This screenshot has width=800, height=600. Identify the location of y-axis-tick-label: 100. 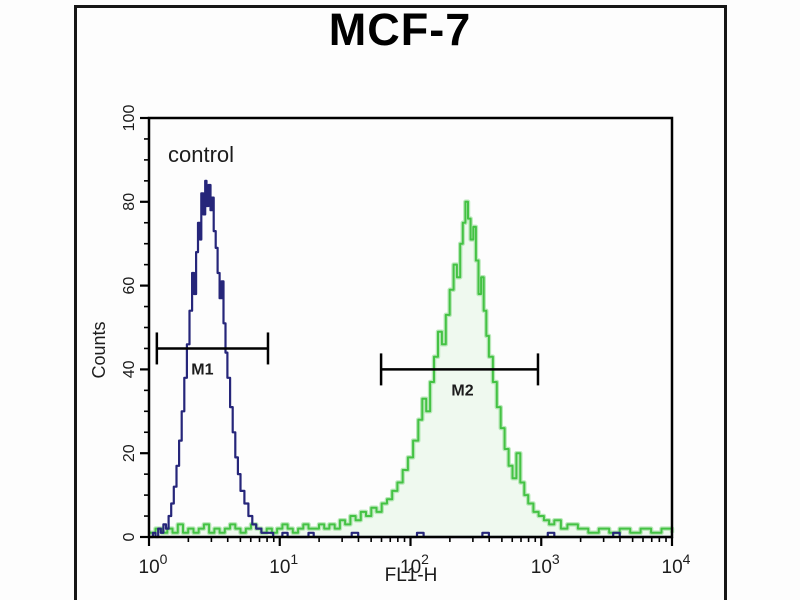
(129, 118).